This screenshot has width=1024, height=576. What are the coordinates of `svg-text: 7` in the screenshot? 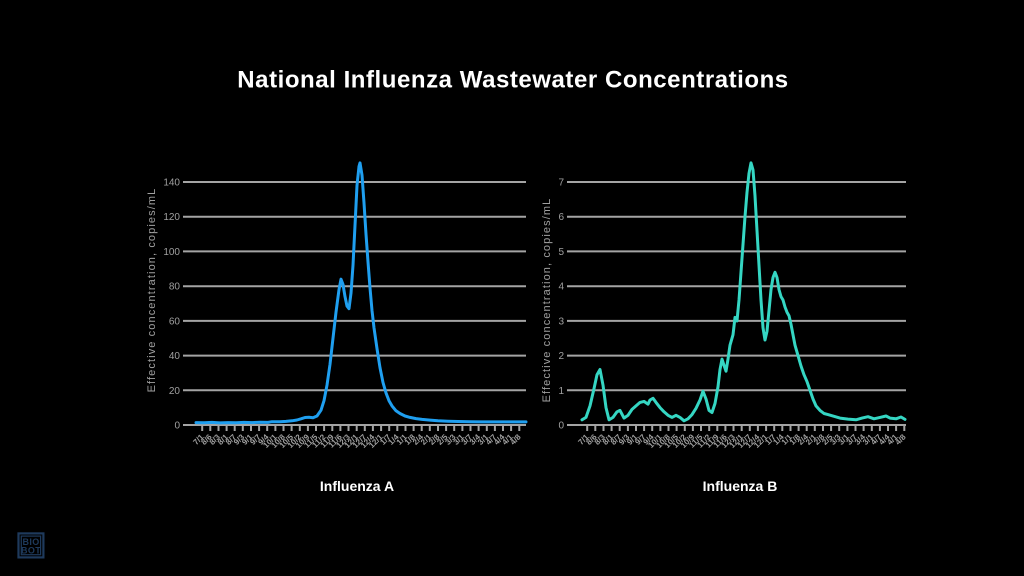 It's located at (561, 183).